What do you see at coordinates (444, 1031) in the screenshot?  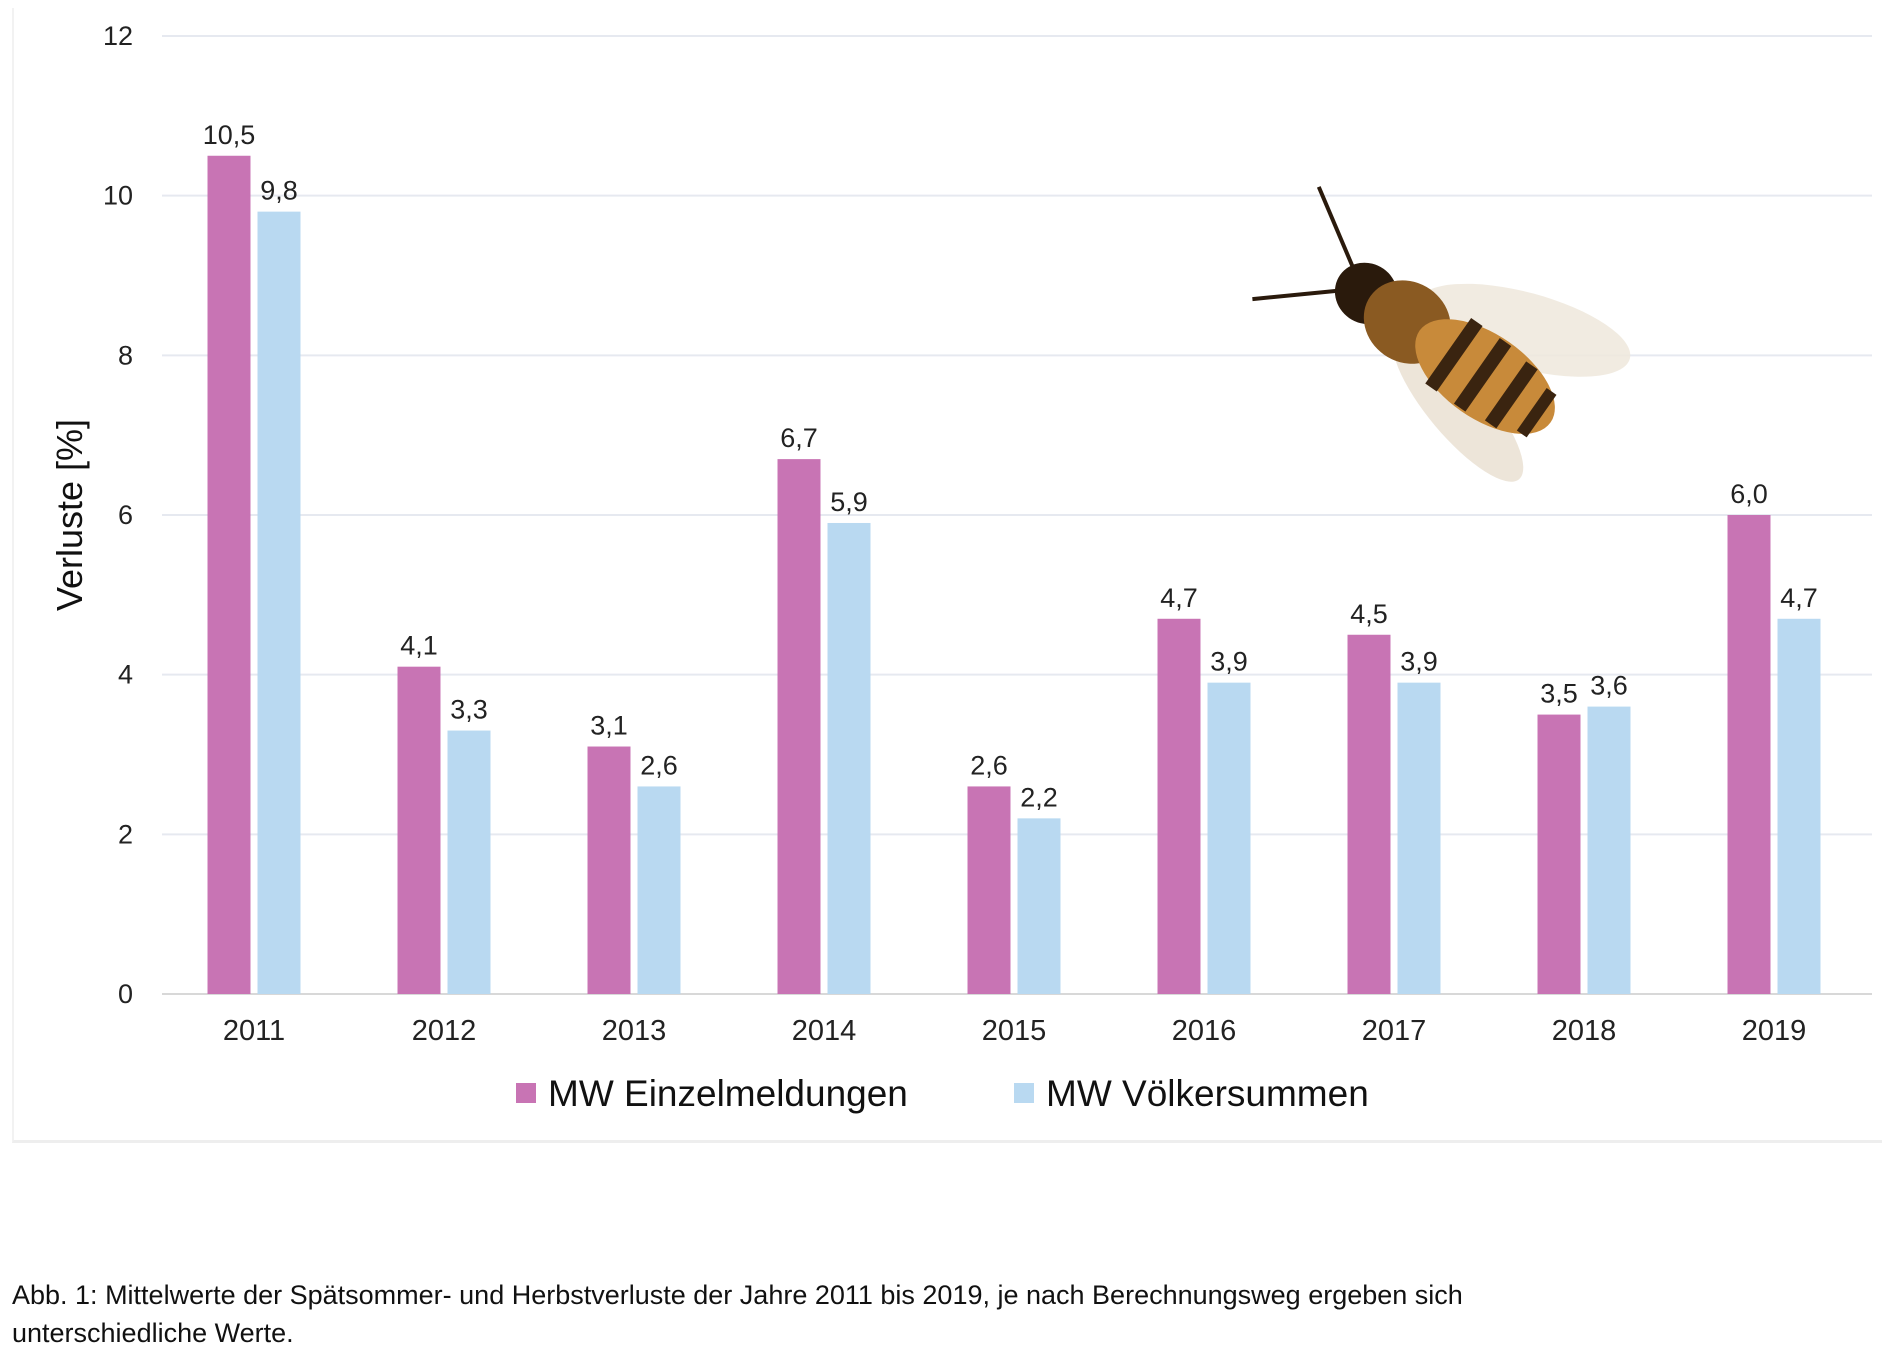 I see `x-tick-label: 2012` at bounding box center [444, 1031].